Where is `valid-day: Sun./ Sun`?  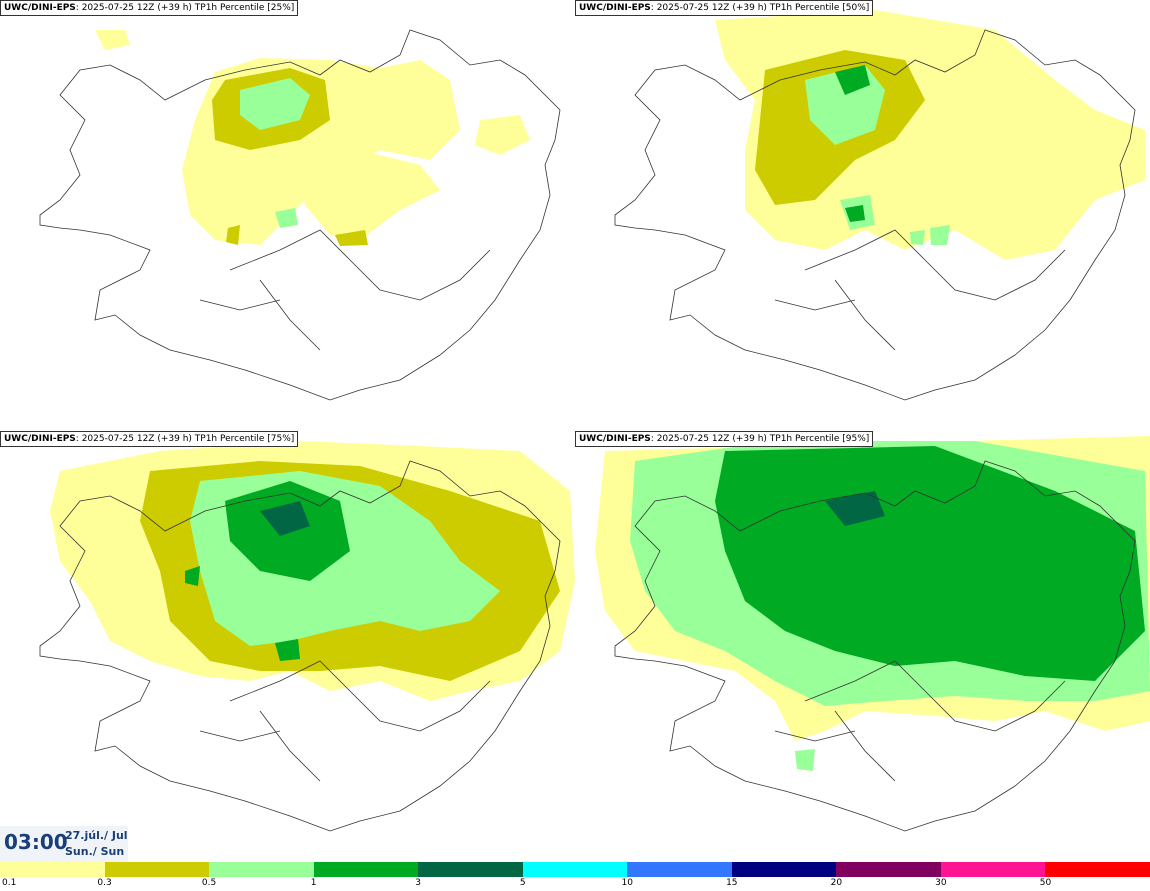
valid-day: Sun./ Sun is located at coordinates (95, 851).